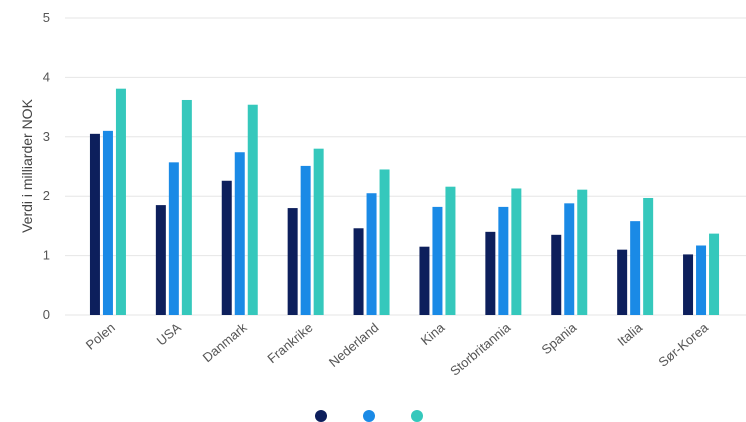  I want to click on y-tick-label: 3, so click(46, 136).